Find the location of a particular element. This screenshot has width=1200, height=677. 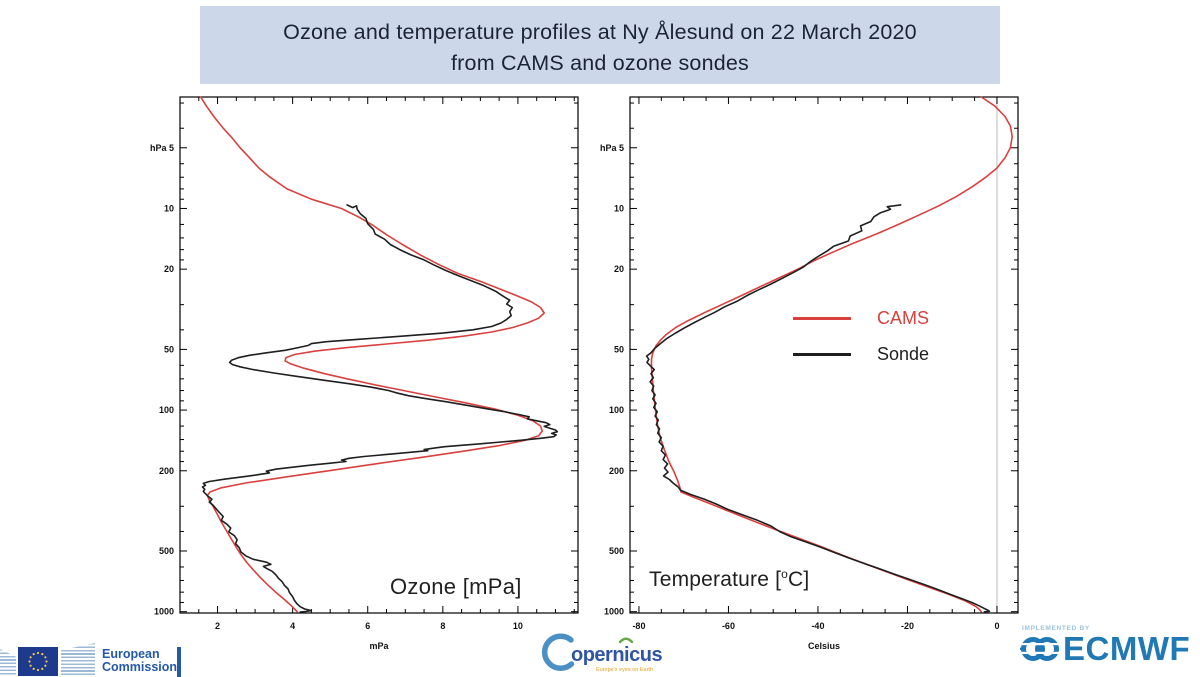

ecmwf-logo: IMPLEMENTED BY ECMWF is located at coordinates (1110, 646).